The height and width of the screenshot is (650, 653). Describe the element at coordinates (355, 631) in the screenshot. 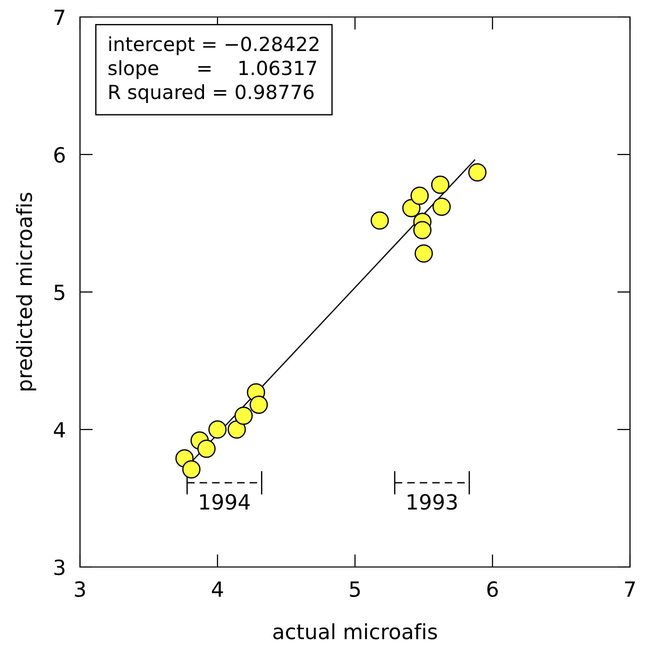

I see `x-axis-title: actual microafis` at that location.